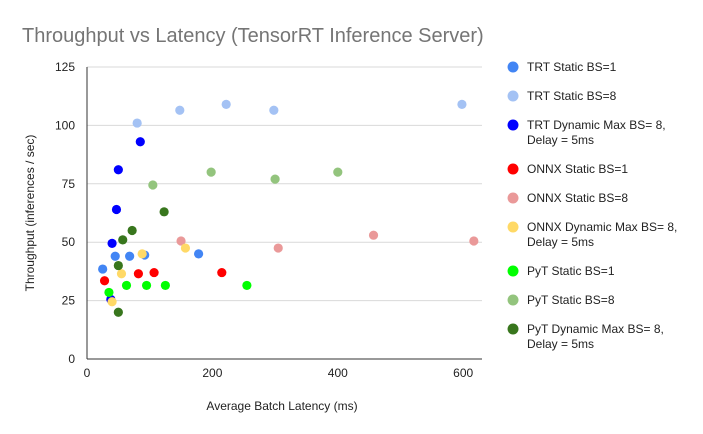 The height and width of the screenshot is (434, 703). Describe the element at coordinates (595, 336) in the screenshot. I see `legend-label-series-9: PyT Dynamic Max BS= 8, Delay = 5ms` at that location.